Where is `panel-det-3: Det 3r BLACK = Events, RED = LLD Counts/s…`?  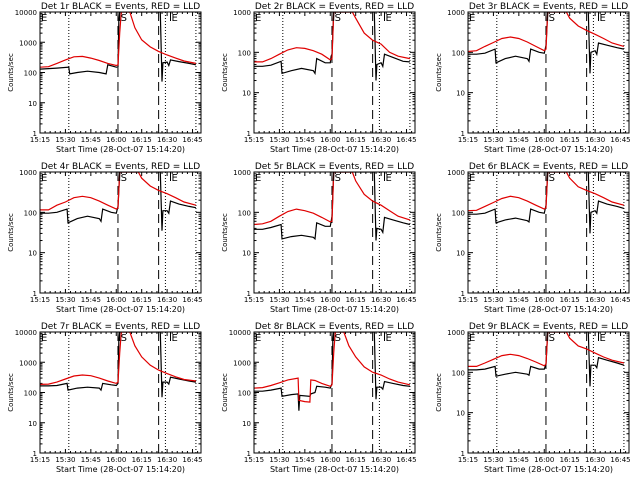 panel-det-3: Det 3r BLACK = Events, RED = LLD Counts/s… is located at coordinates (533, 78).